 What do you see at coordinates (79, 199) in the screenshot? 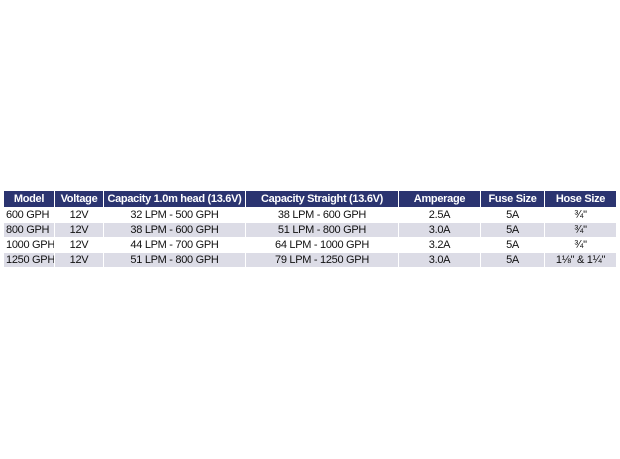
I see `header-voltage: Voltage` at bounding box center [79, 199].